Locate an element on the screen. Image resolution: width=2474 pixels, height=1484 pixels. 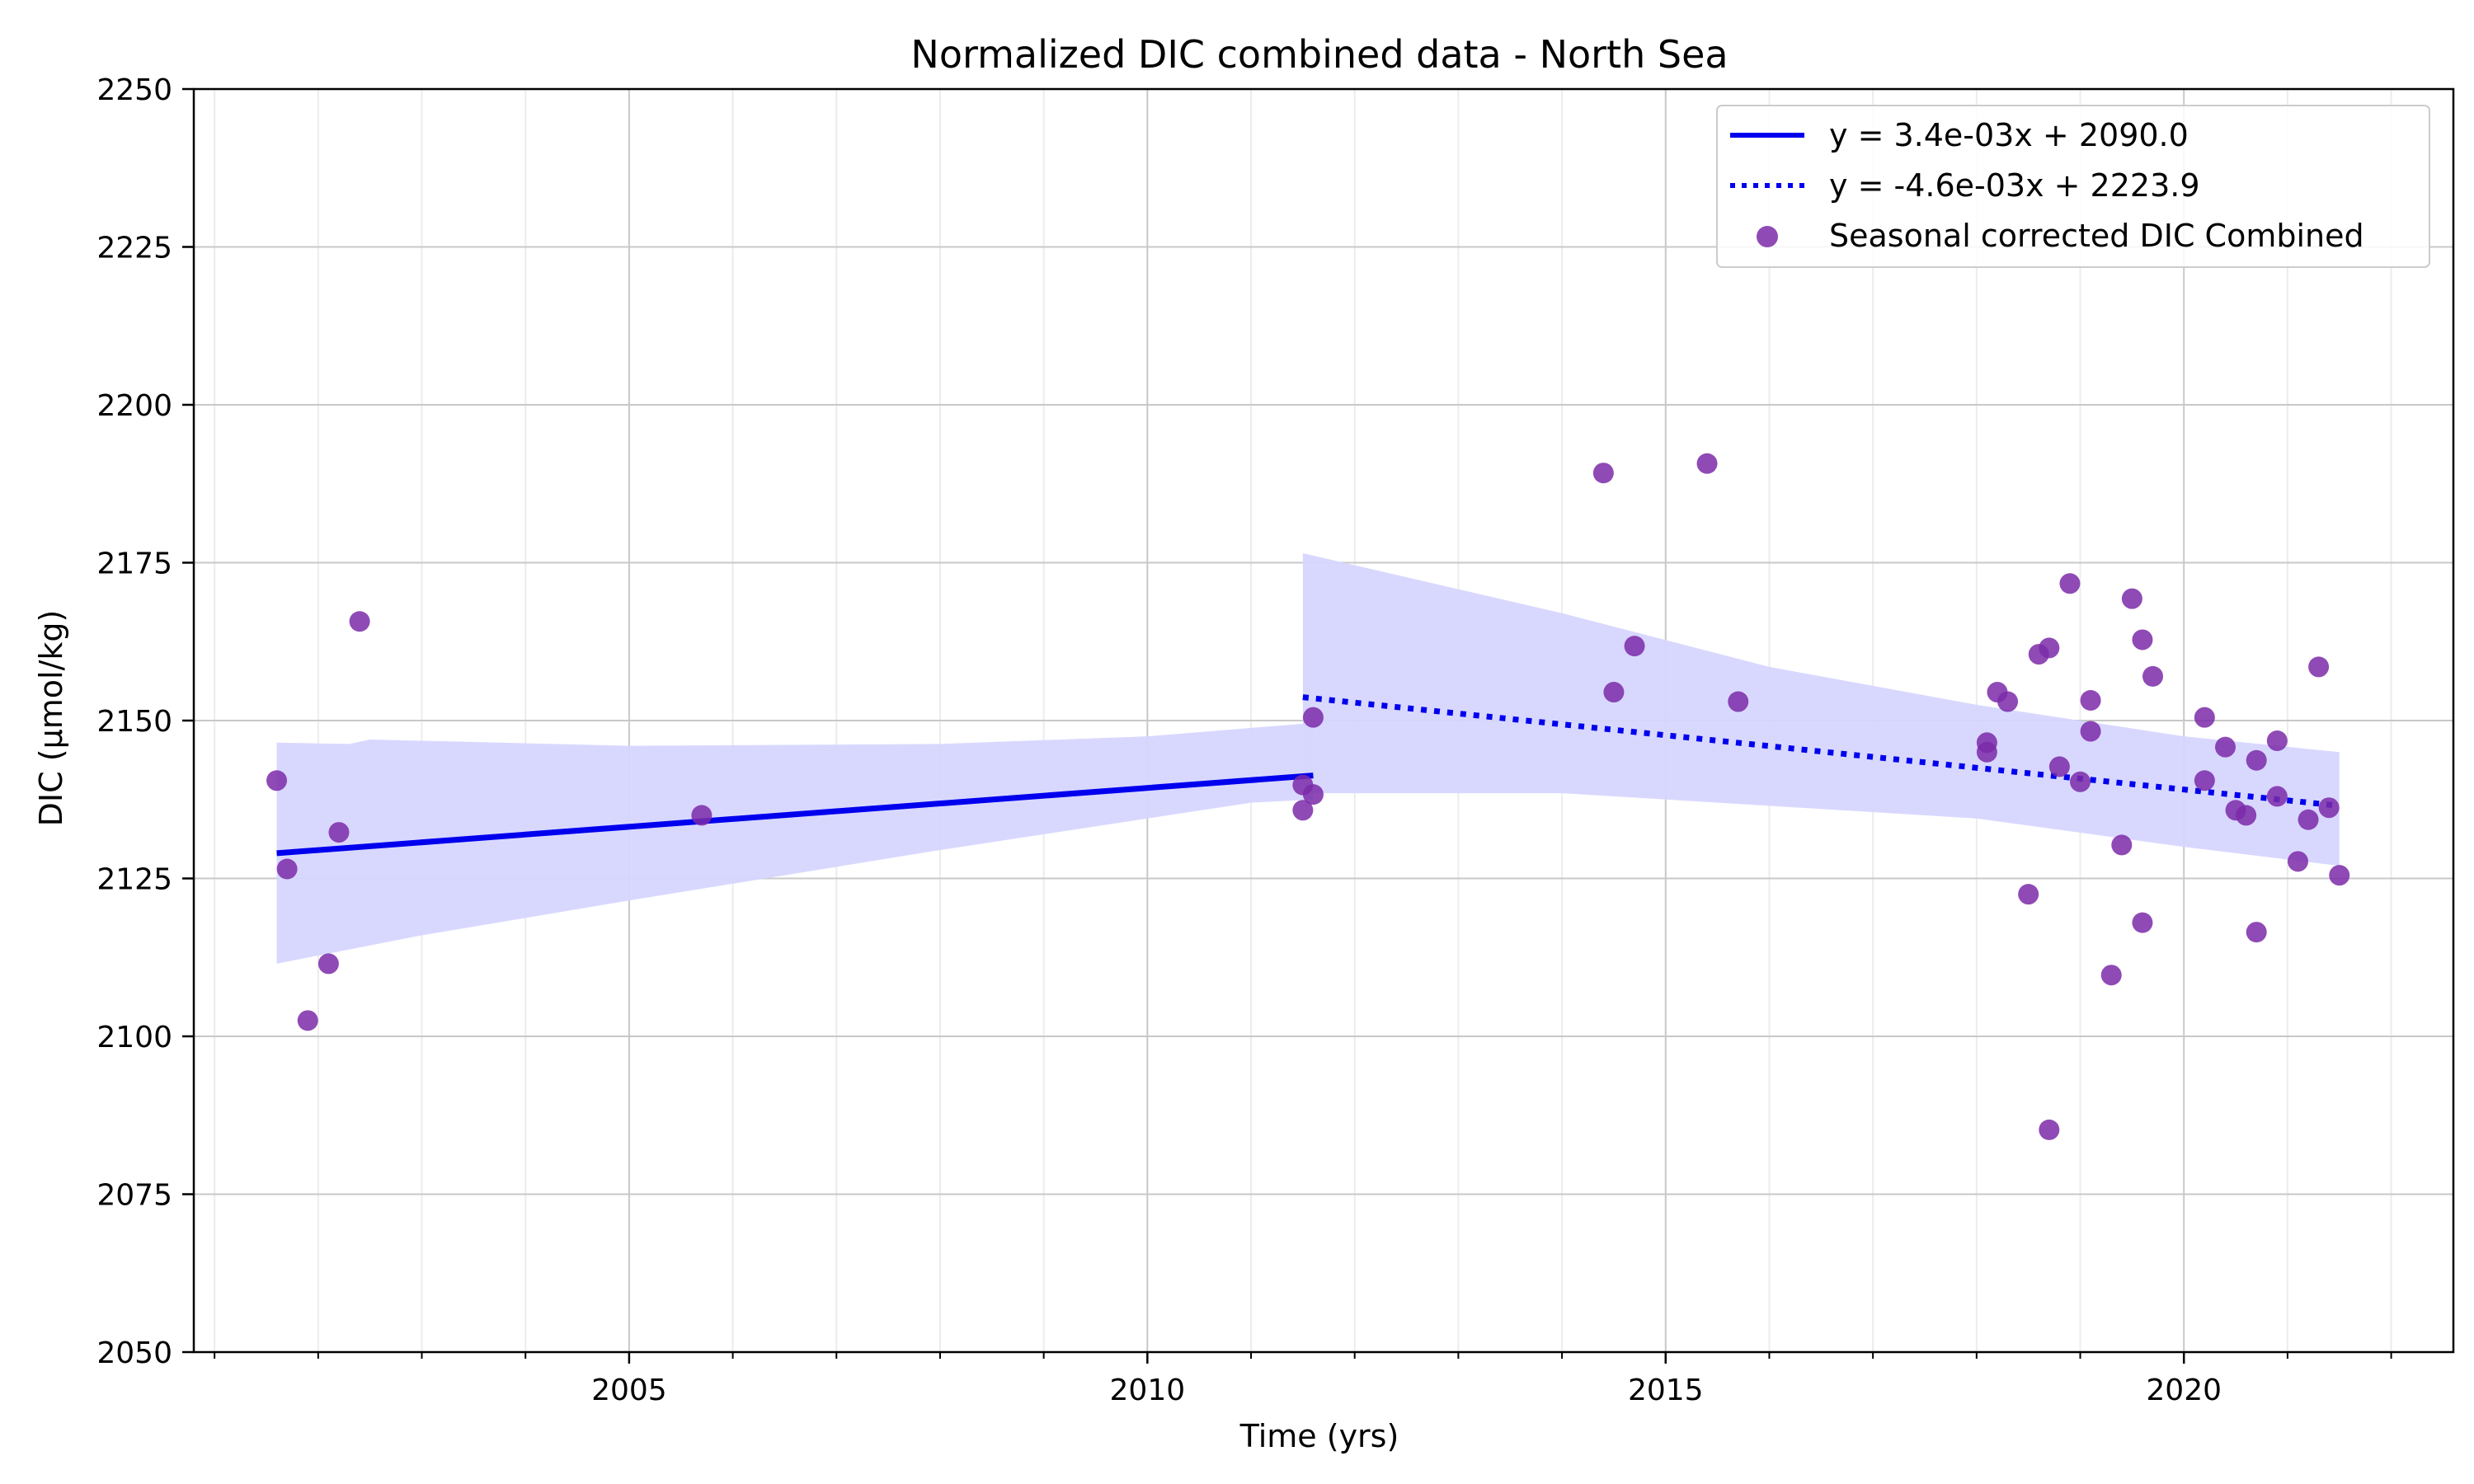
trend-line-solid is located at coordinates (795, 815).